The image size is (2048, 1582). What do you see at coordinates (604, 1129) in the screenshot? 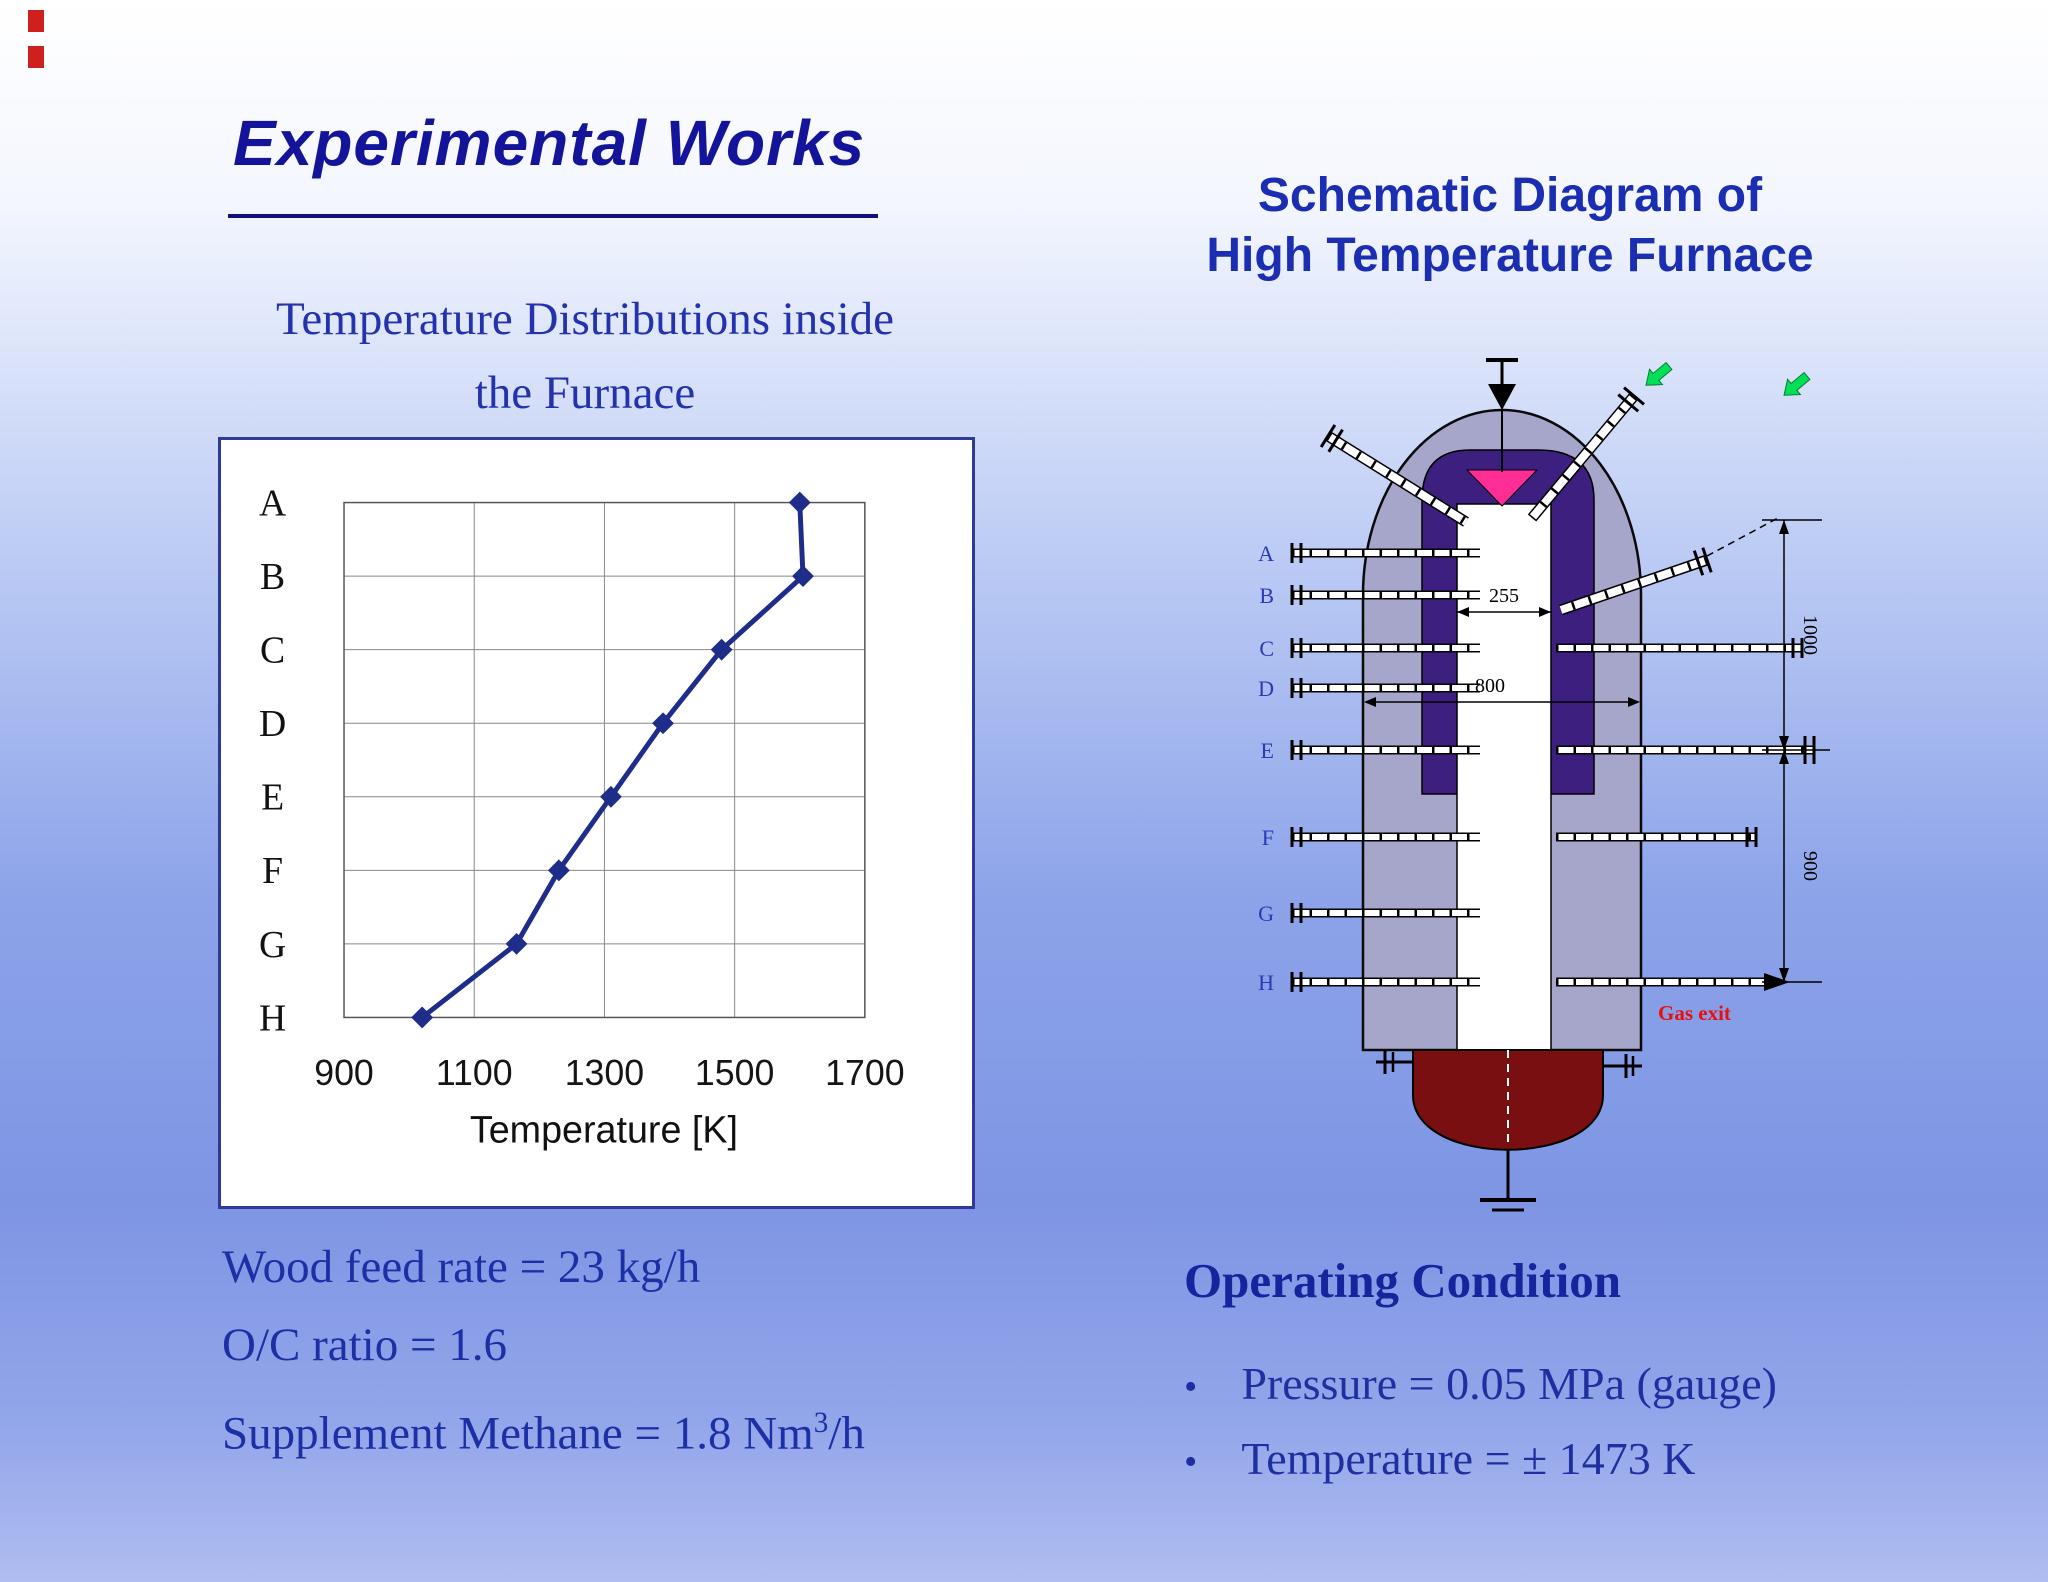
I see `x-axis-title: Temperature [K]` at bounding box center [604, 1129].